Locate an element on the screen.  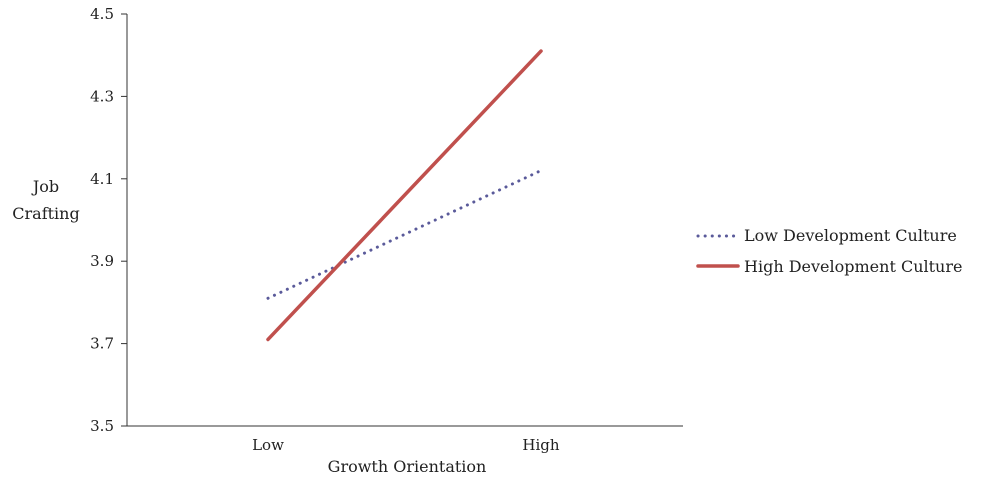
y-tick-label: 4.1 is located at coordinates (102, 179).